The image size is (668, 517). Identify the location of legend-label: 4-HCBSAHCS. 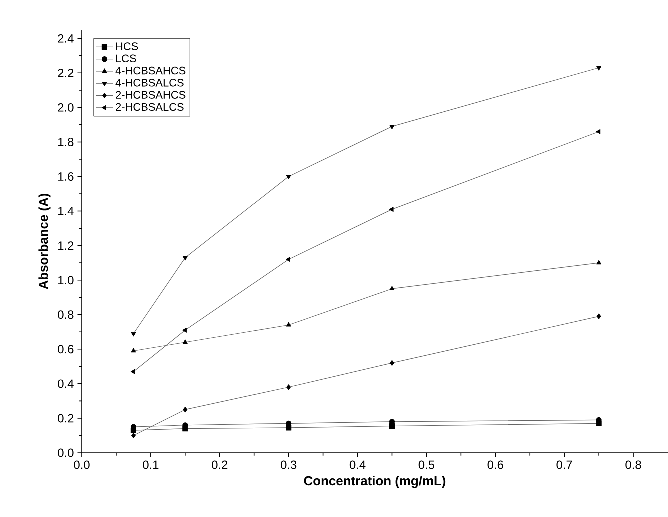
(151, 70).